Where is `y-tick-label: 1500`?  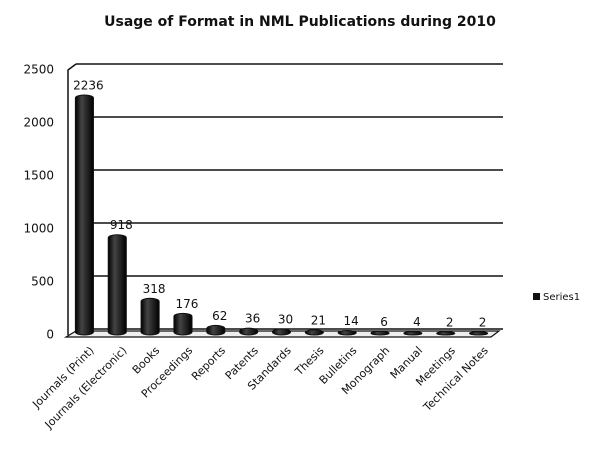
y-tick-label: 1500 is located at coordinates (38, 176).